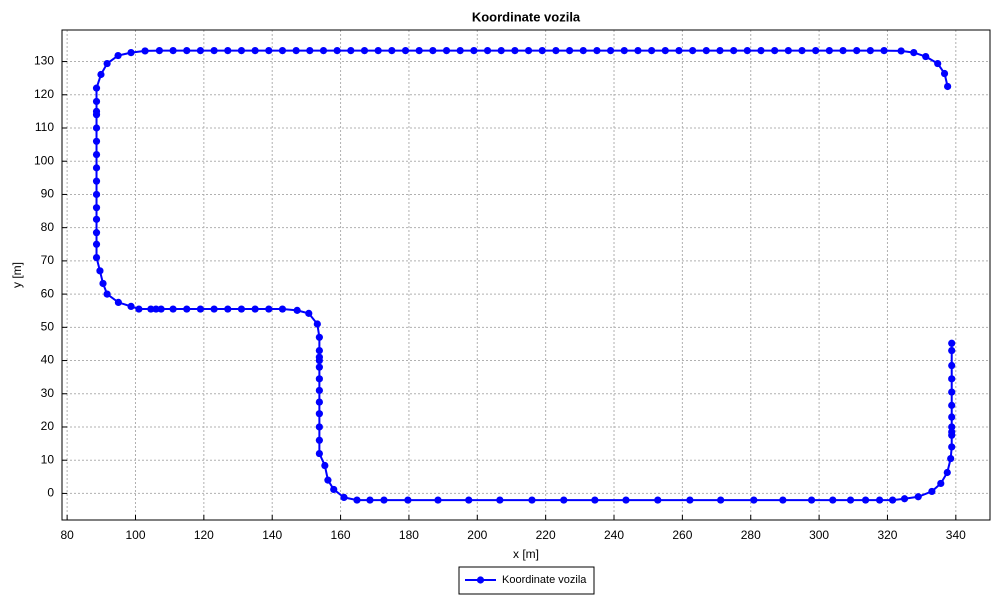 The width and height of the screenshot is (1000, 605). Describe the element at coordinates (682, 535) in the screenshot. I see `x-tick-label: 260` at that location.